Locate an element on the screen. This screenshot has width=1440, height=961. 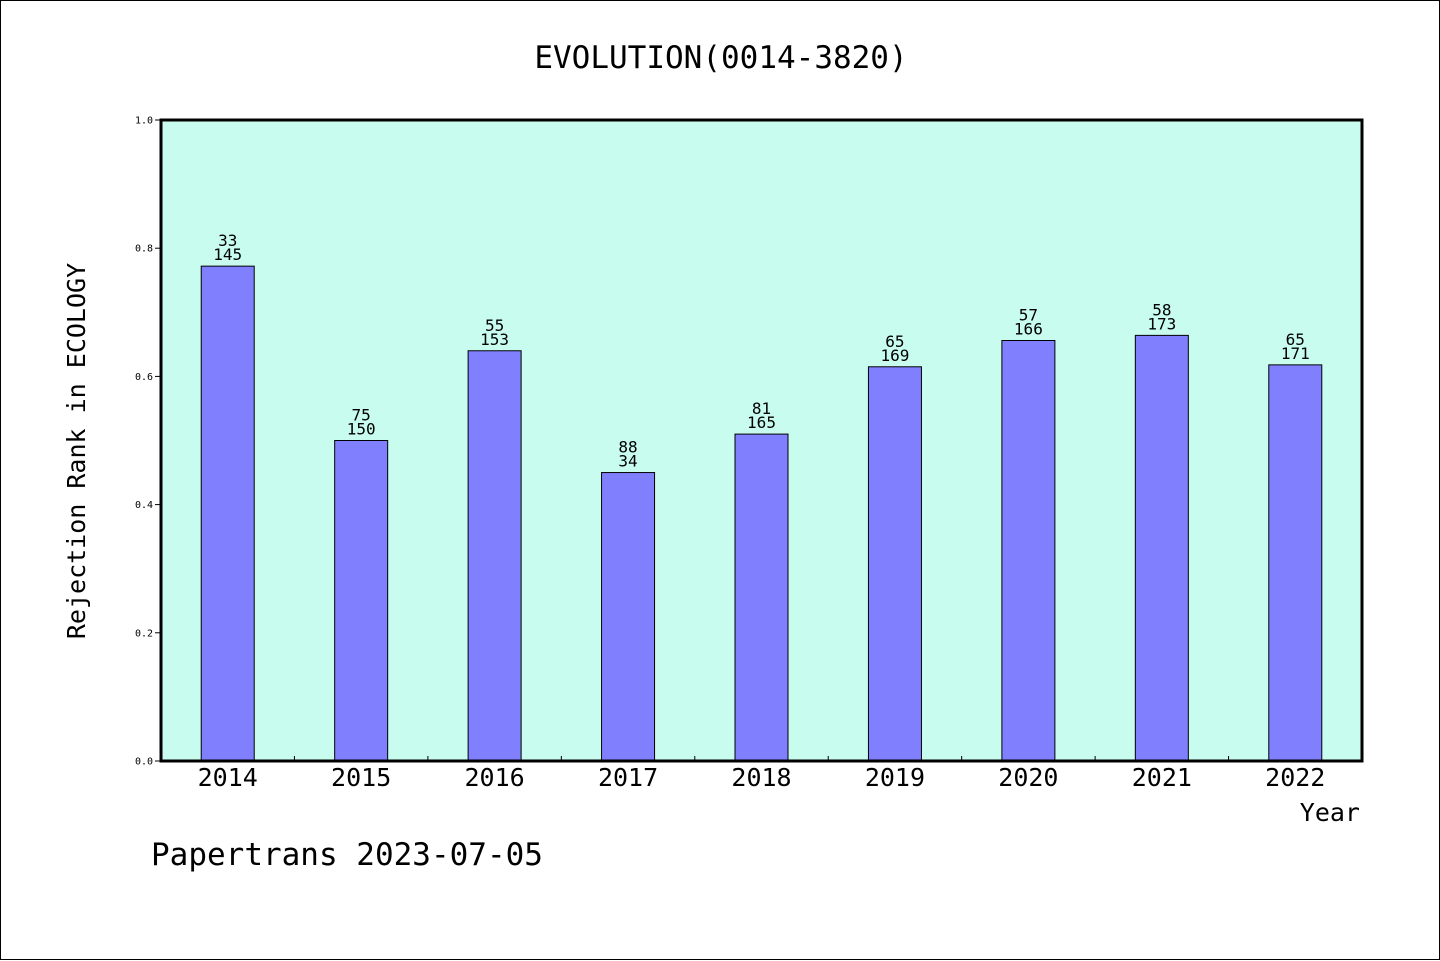
bar-2019 is located at coordinates (894, 564).